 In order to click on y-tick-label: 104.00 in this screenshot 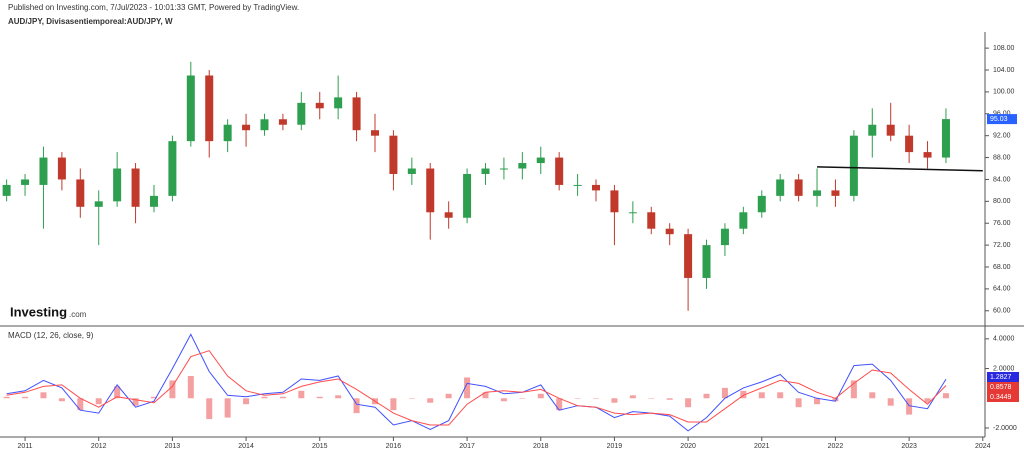, I will do `click(1004, 70)`.